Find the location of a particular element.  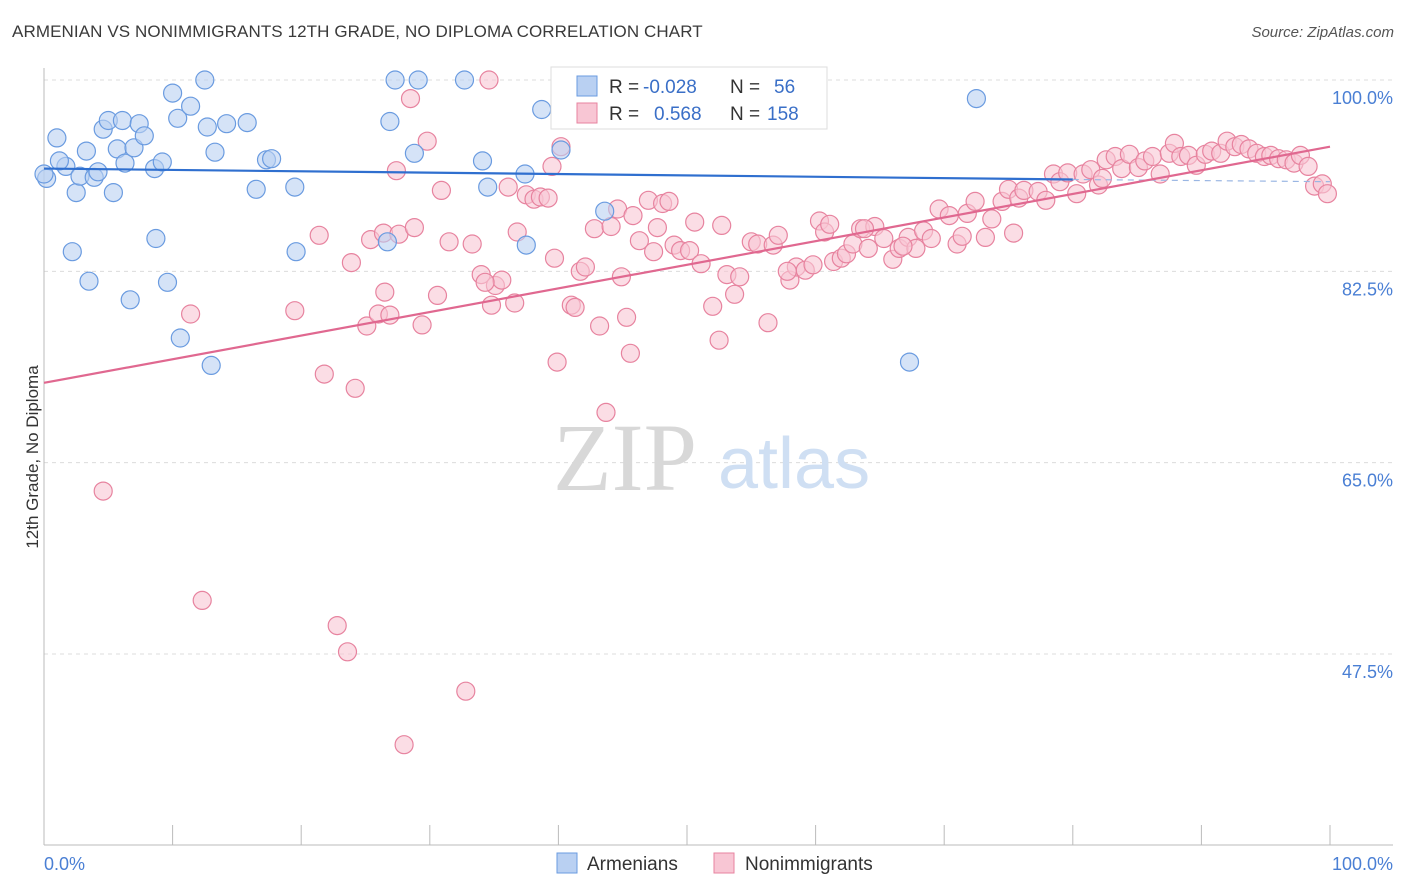

stats-r-value-nonimmigrants: 0.568 is located at coordinates (678, 114).